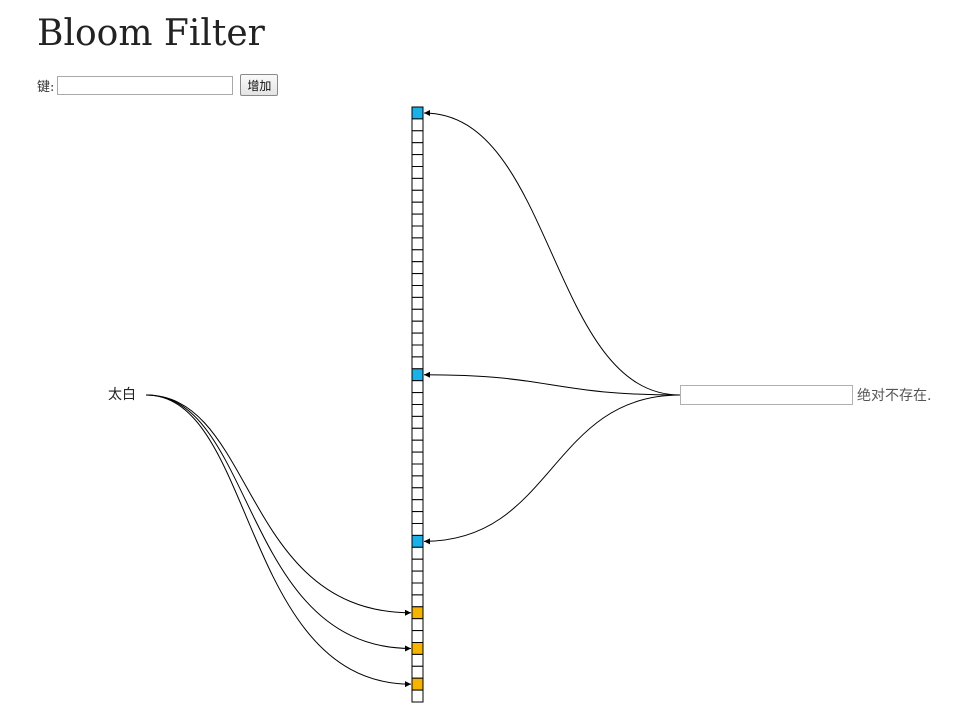  What do you see at coordinates (259, 85) in the screenshot?
I see `add-button: 增加` at bounding box center [259, 85].